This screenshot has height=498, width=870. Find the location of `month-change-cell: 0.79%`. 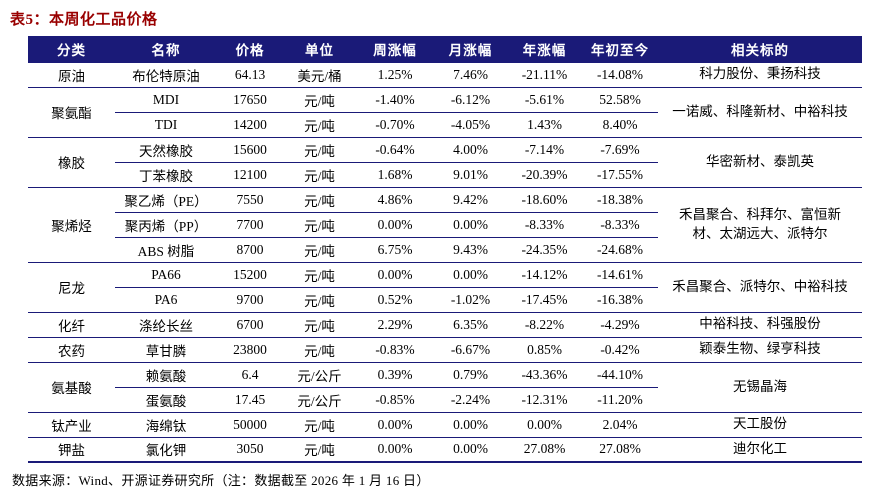

month-change-cell: 0.79% is located at coordinates (470, 374).